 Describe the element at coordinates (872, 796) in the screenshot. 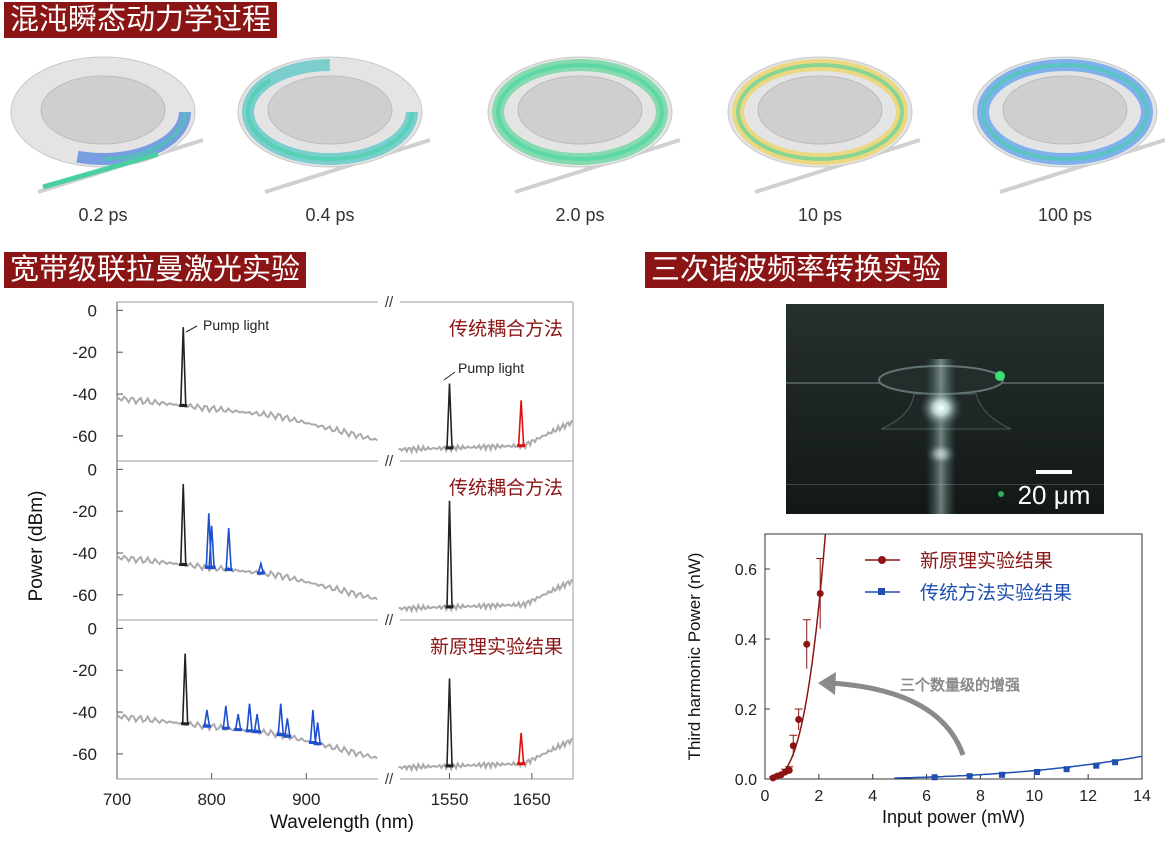

I see `x-tick-label: 4` at that location.